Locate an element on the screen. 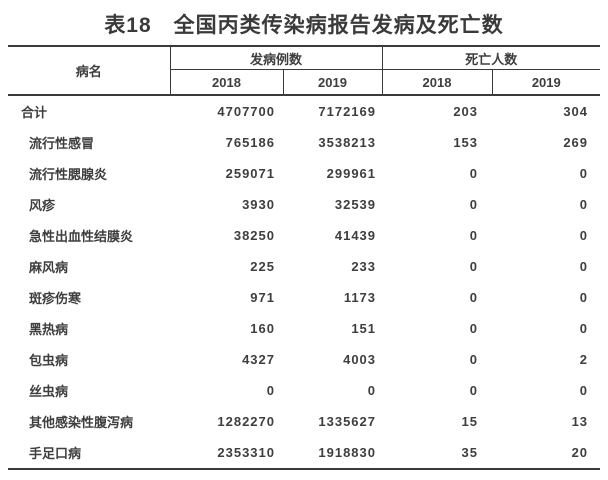 The image size is (608, 480). deaths-2019-cell: 269 is located at coordinates (576, 142).